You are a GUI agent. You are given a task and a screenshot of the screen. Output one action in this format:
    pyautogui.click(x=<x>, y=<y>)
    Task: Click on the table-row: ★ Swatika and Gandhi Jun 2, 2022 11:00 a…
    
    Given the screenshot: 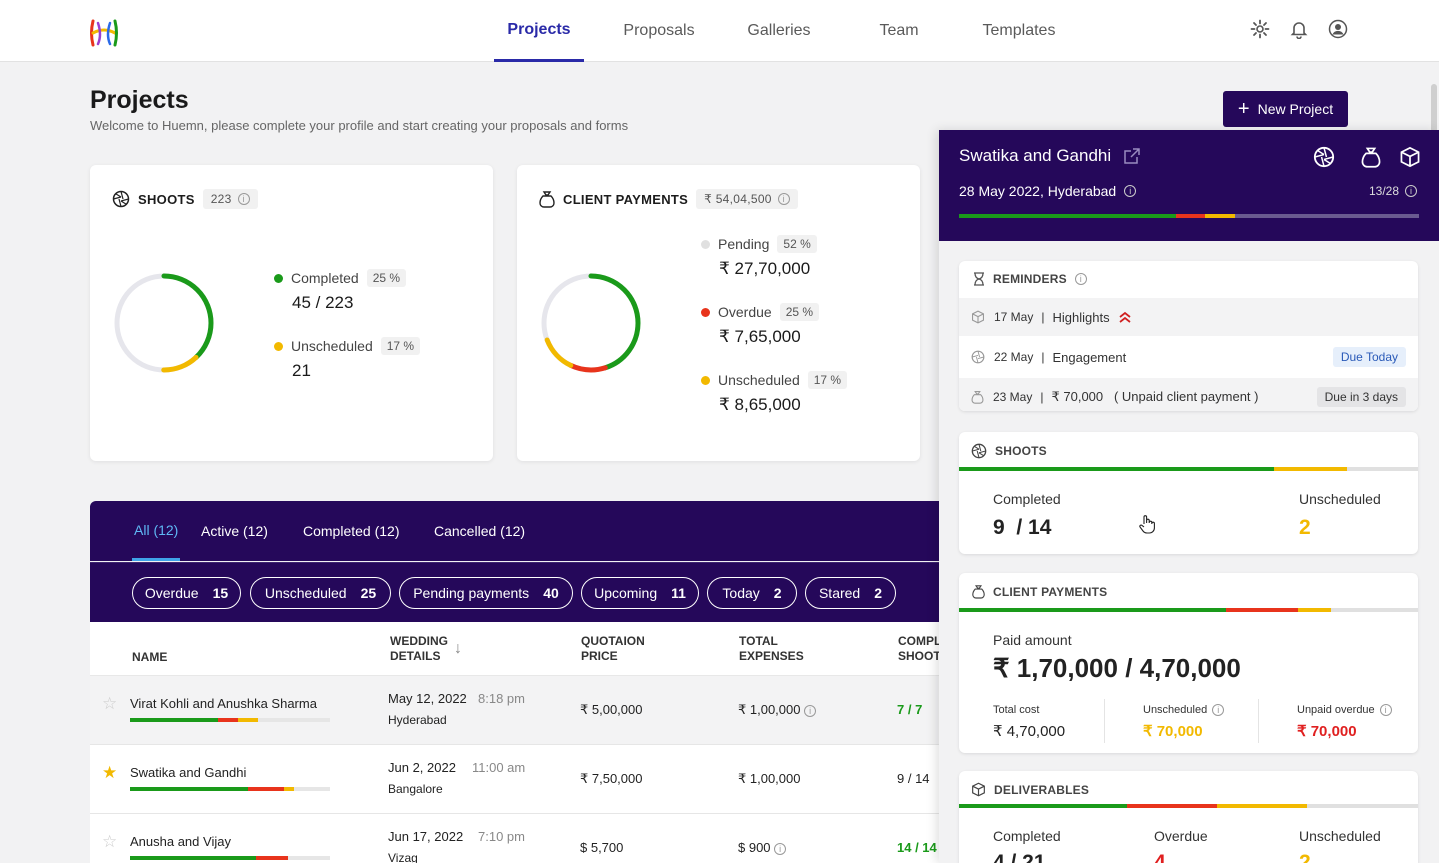 What is the action you would take?
    pyautogui.click(x=520, y=779)
    